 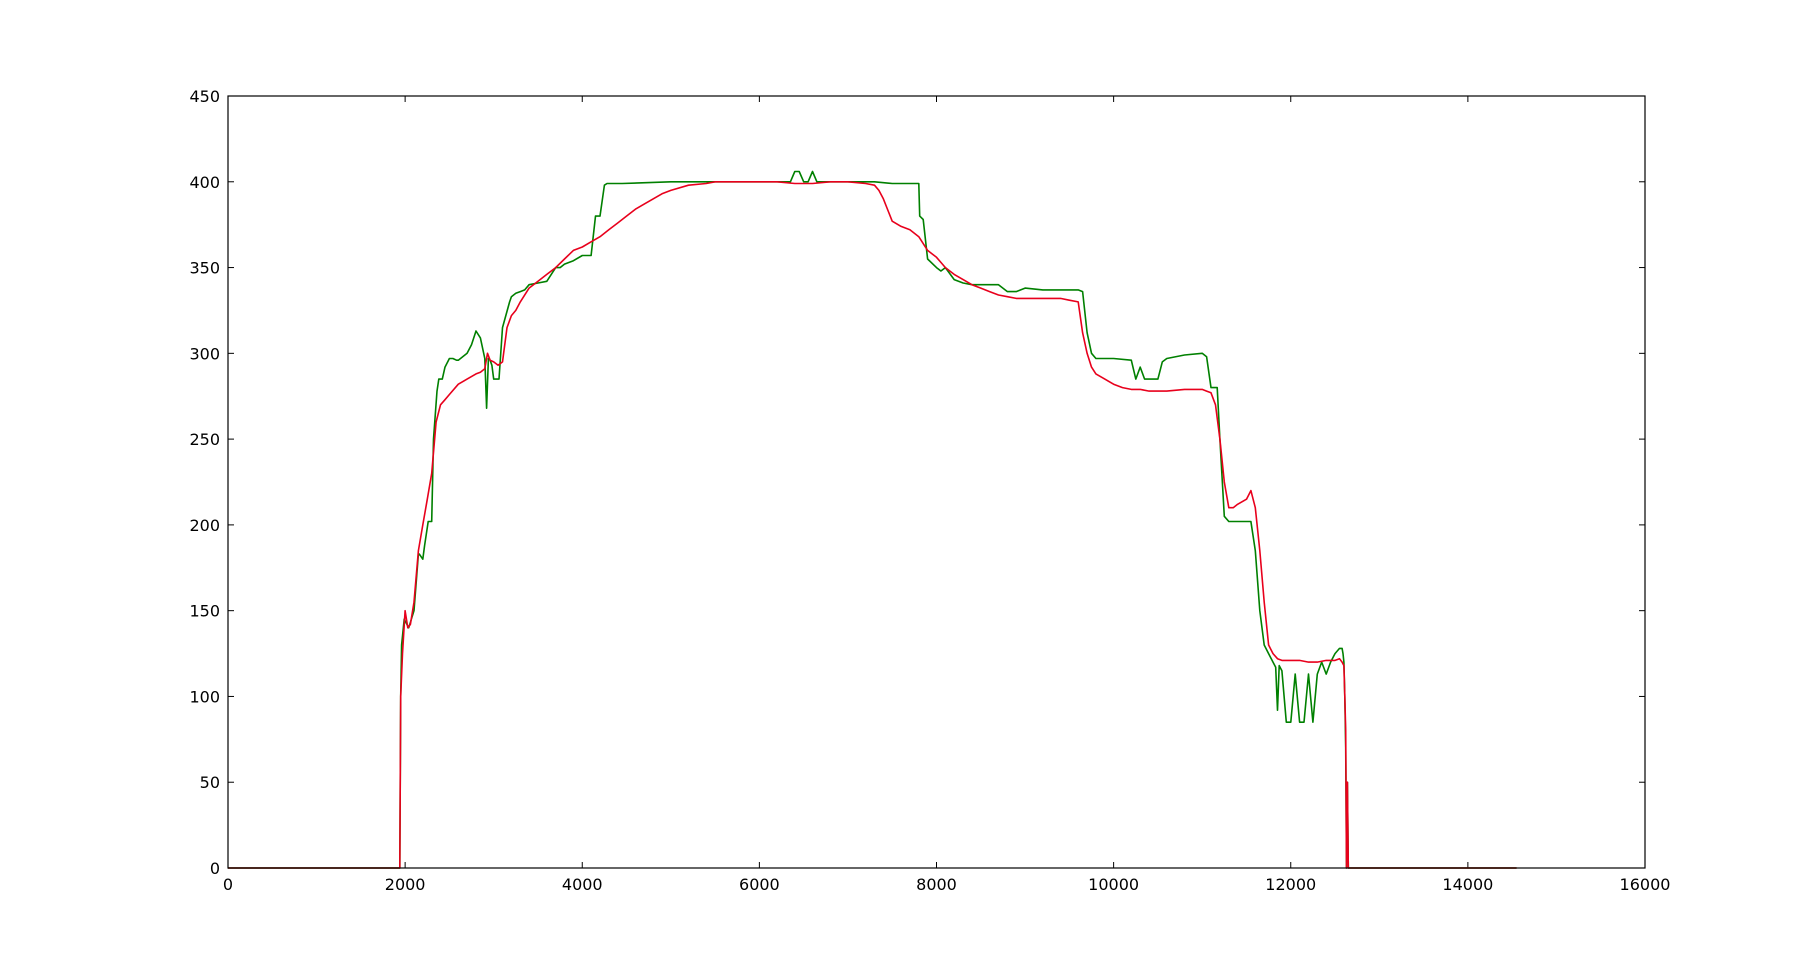 What do you see at coordinates (1290, 884) in the screenshot?
I see `x-tick-label: 12000` at bounding box center [1290, 884].